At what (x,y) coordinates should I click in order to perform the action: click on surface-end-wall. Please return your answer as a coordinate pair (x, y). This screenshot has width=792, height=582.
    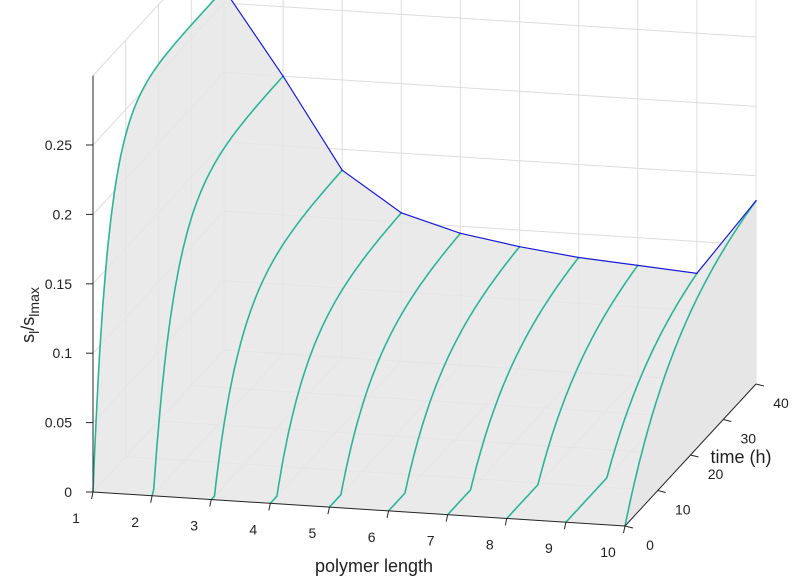
    Looking at the image, I should click on (690, 363).